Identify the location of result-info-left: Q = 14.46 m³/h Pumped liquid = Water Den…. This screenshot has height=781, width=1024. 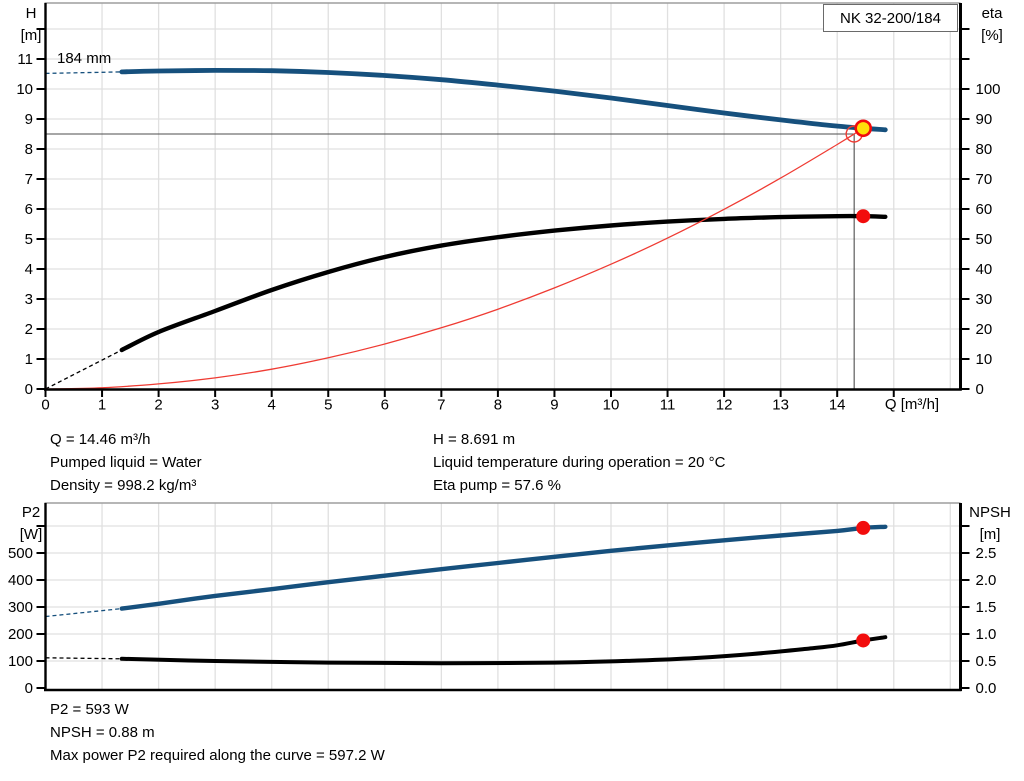
(126, 462).